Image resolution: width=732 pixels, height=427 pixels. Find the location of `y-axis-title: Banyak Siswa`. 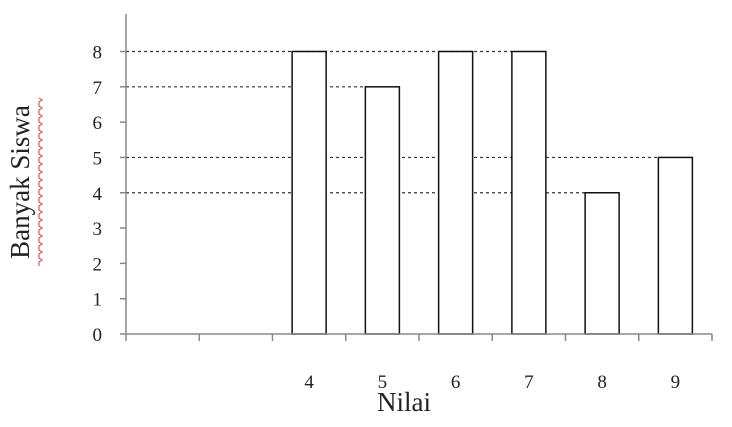

y-axis-title: Banyak Siswa is located at coordinates (20, 182).